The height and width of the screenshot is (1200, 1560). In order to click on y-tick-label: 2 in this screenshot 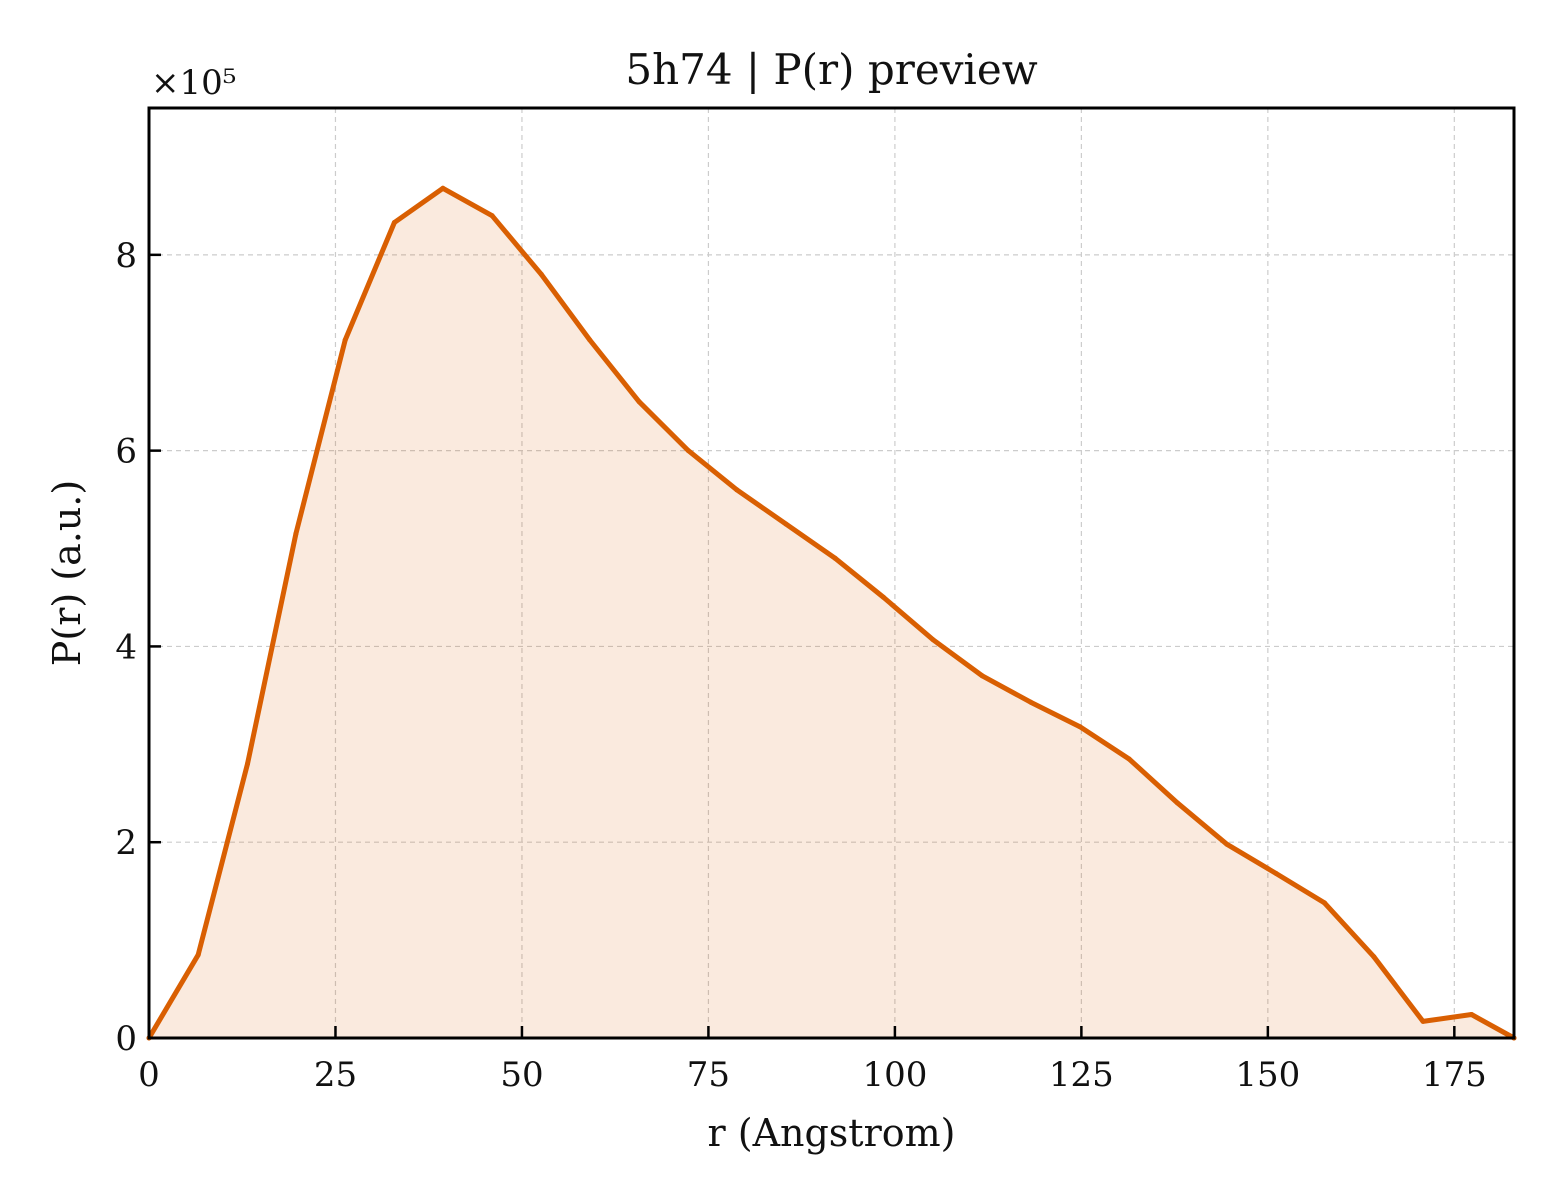, I will do `click(126, 843)`.